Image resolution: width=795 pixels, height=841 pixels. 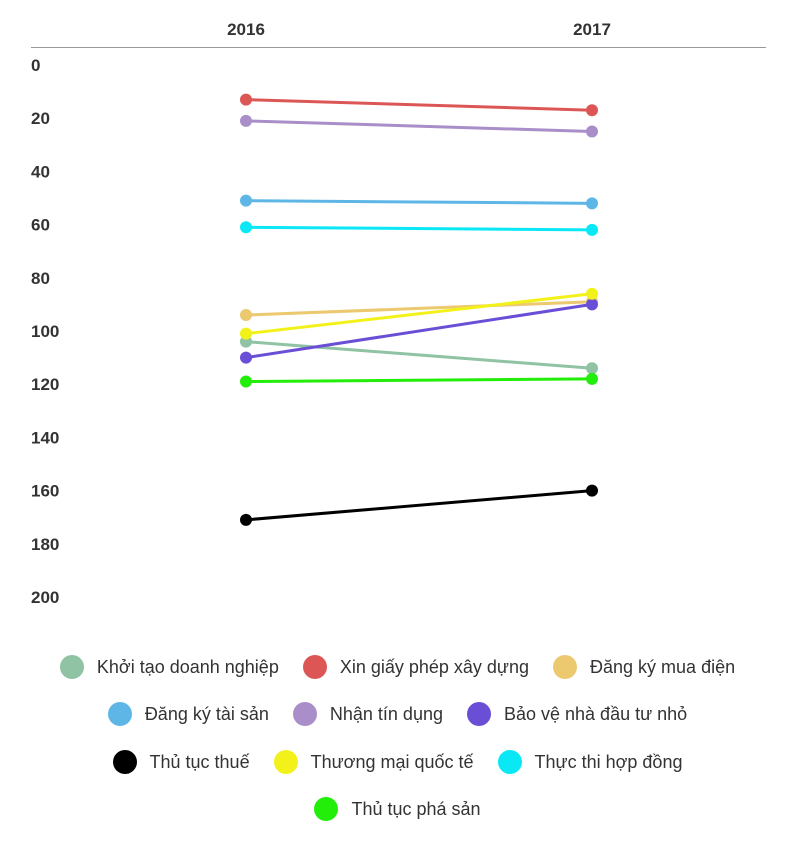 I want to click on x-label-2016: 2016, so click(x=246, y=29).